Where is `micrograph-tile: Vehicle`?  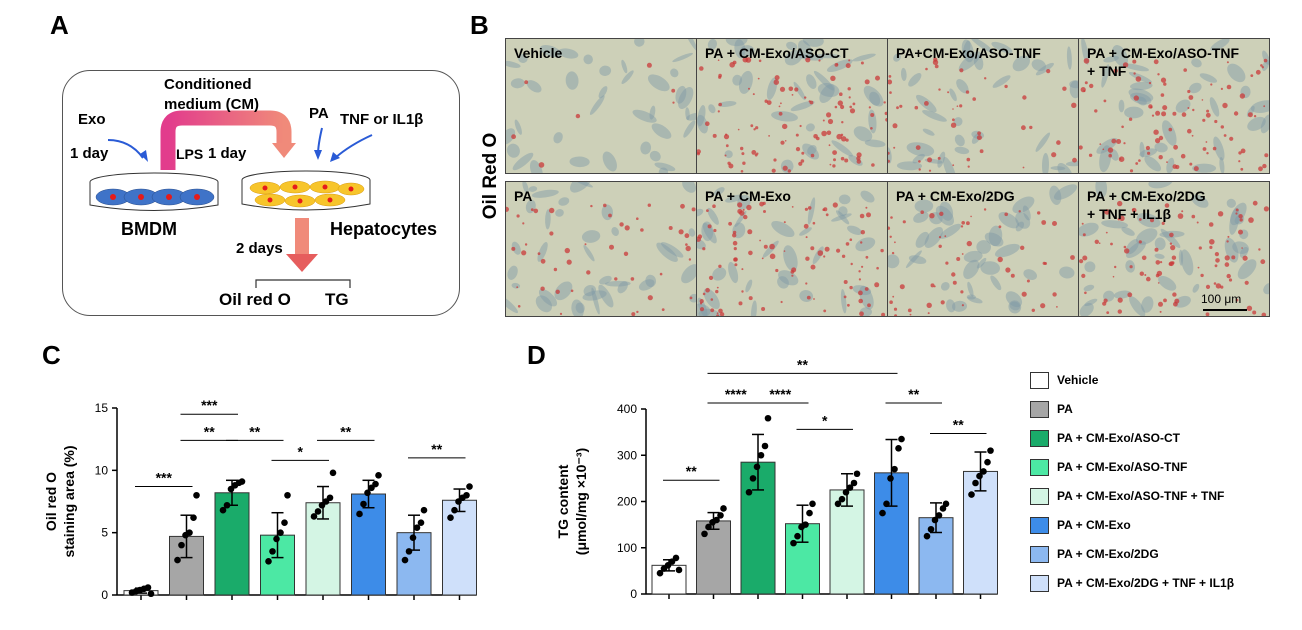
micrograph-tile: Vehicle is located at coordinates (601, 106).